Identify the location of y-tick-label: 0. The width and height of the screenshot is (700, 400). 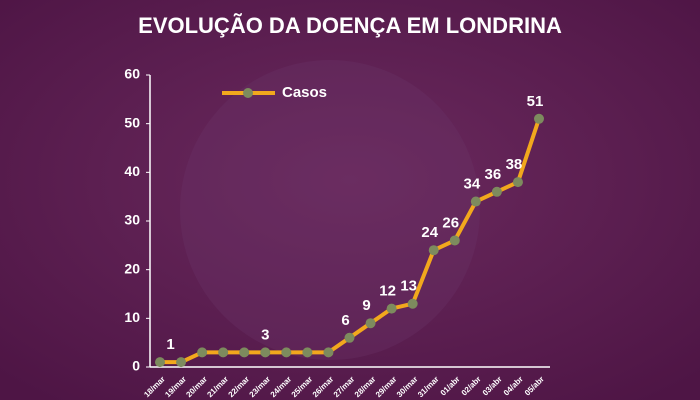
(136, 366).